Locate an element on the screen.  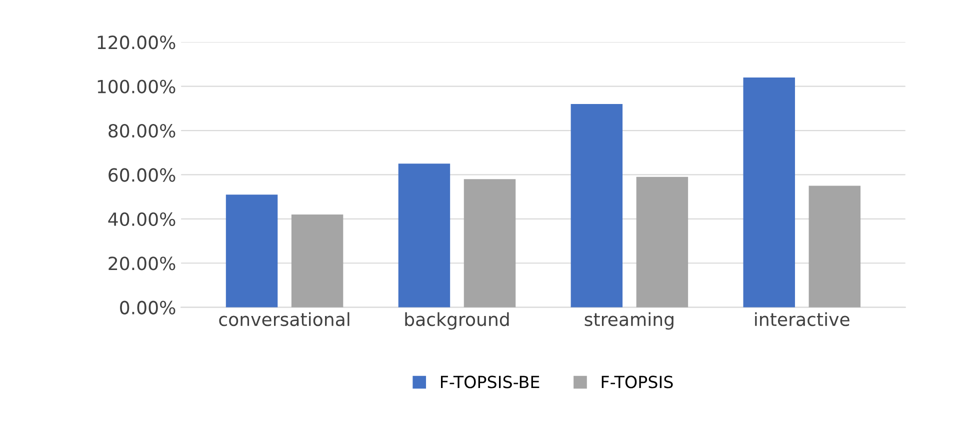
y-tick-label: 40.00% is located at coordinates (142, 219).